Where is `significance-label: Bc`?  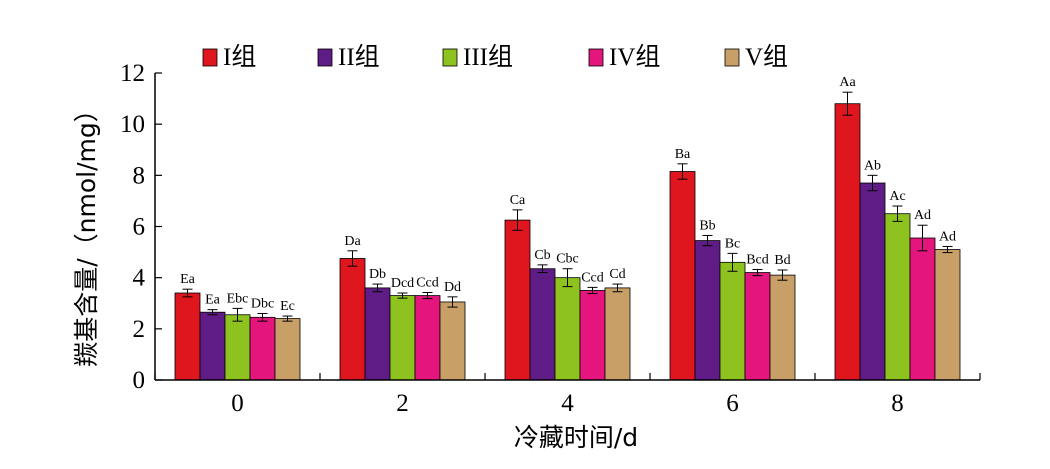 significance-label: Bc is located at coordinates (733, 243).